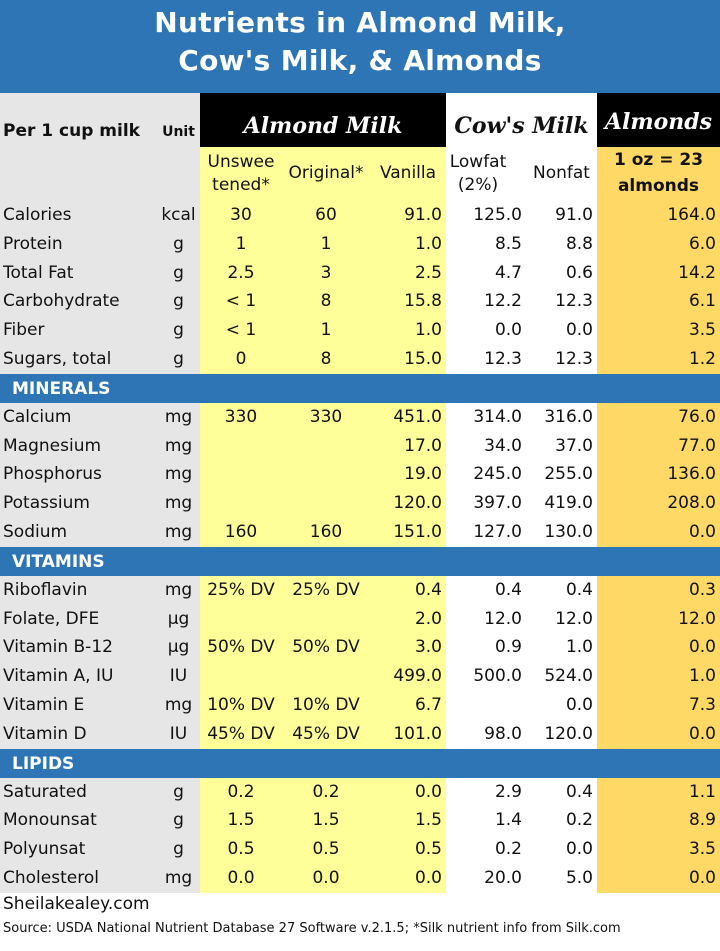 The image size is (720, 951). What do you see at coordinates (658, 160) in the screenshot?
I see `col-almonds-line1: 1 oz = 23` at bounding box center [658, 160].